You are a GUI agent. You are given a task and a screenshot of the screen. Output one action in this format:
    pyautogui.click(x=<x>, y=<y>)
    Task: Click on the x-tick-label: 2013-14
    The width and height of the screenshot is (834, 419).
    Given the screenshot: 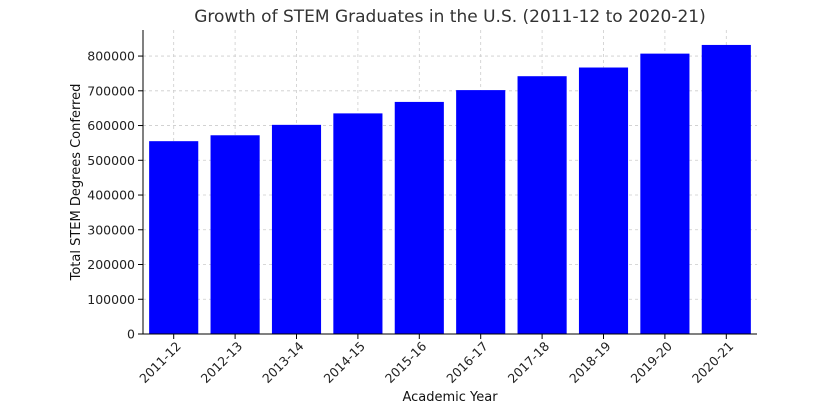 What is the action you would take?
    pyautogui.click(x=283, y=362)
    